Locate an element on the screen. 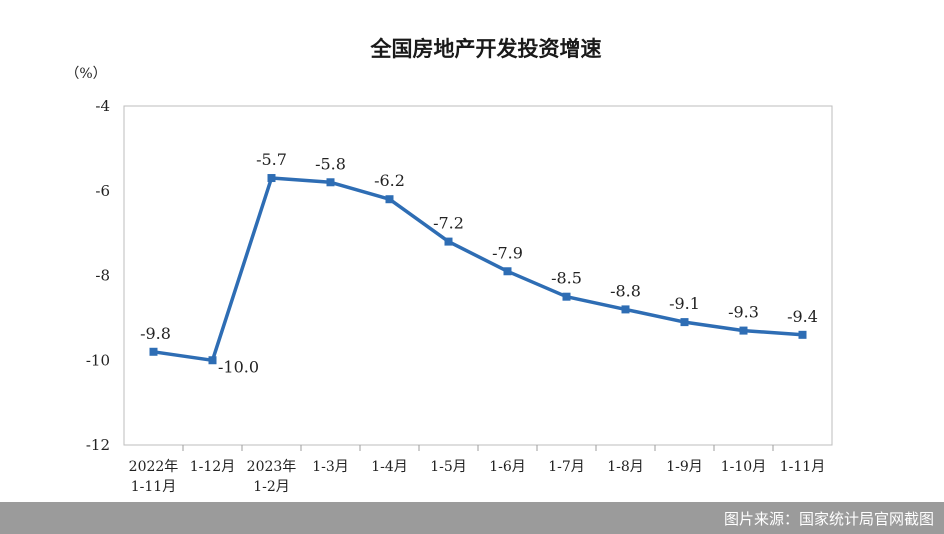 This screenshot has width=944, height=534. data-label: -8.5 is located at coordinates (566, 278).